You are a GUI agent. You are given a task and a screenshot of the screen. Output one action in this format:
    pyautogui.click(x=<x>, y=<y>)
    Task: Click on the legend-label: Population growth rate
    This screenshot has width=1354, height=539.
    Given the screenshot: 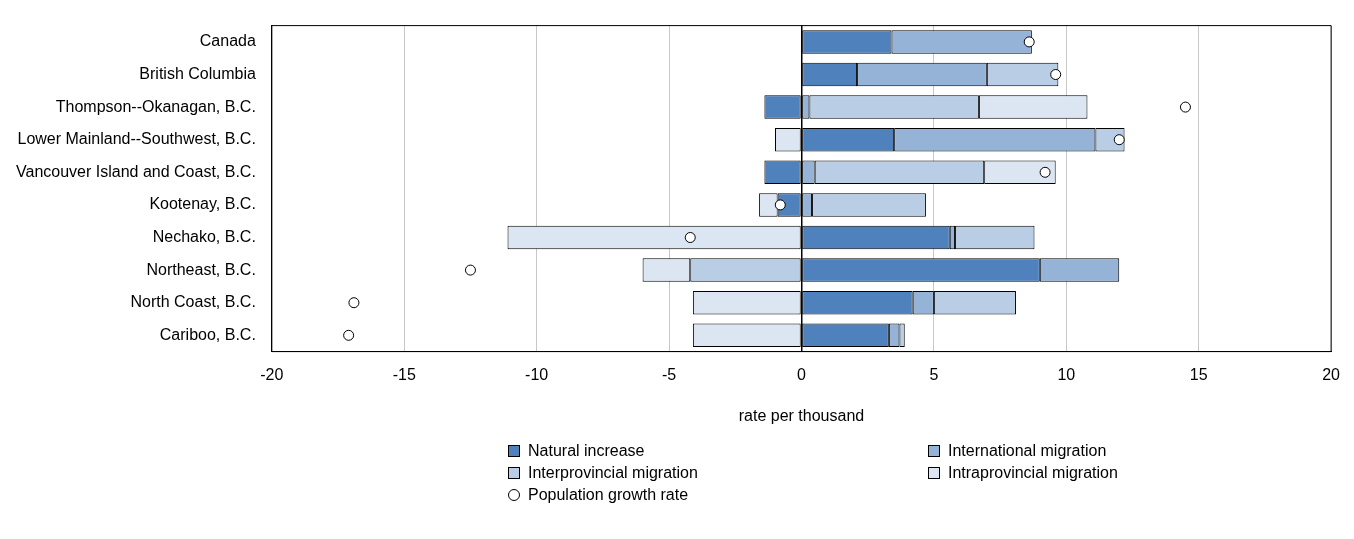 What is the action you would take?
    pyautogui.click(x=608, y=495)
    